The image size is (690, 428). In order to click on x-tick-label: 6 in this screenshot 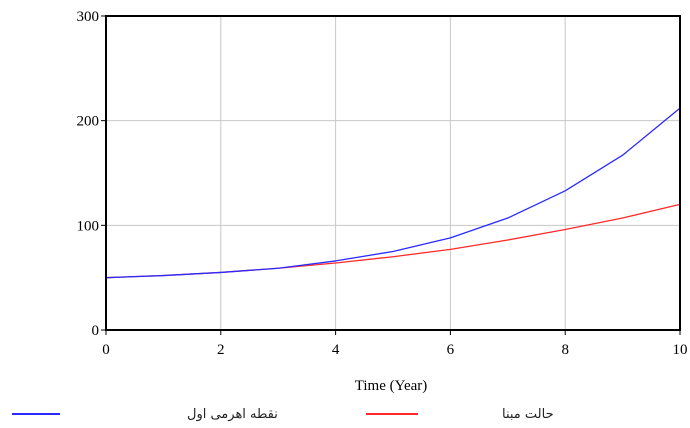, I will do `click(451, 350)`.